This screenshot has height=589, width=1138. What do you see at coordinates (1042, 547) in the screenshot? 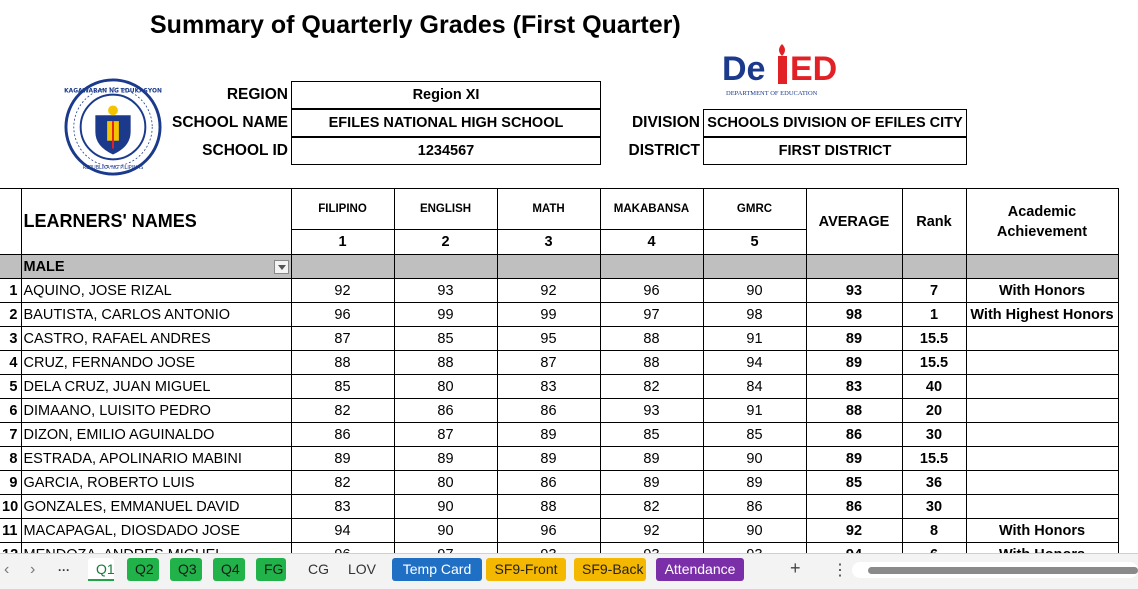
I see `achievement-cell: With Honors` at bounding box center [1042, 547].